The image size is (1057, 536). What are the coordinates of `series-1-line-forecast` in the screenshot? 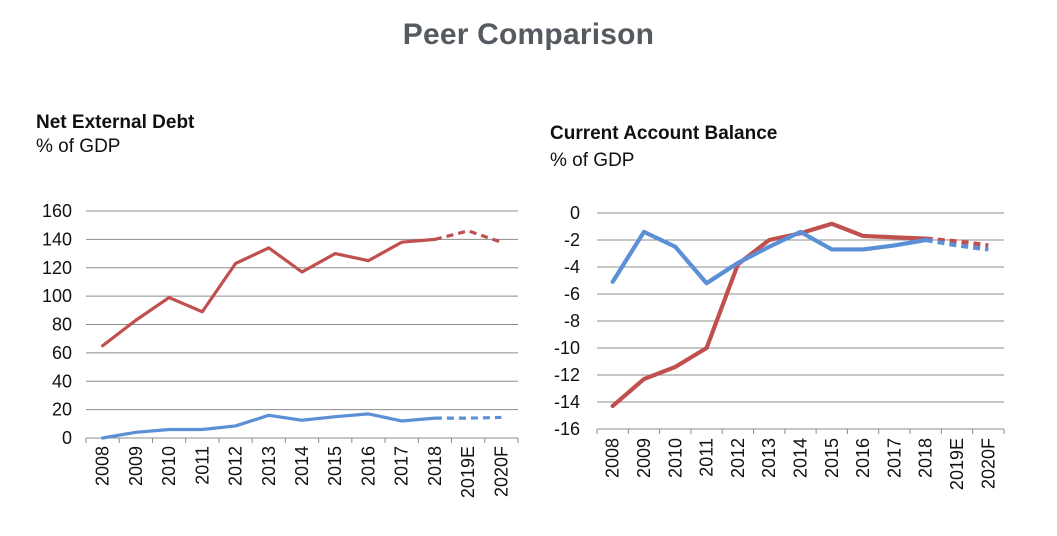 It's located at (957, 244).